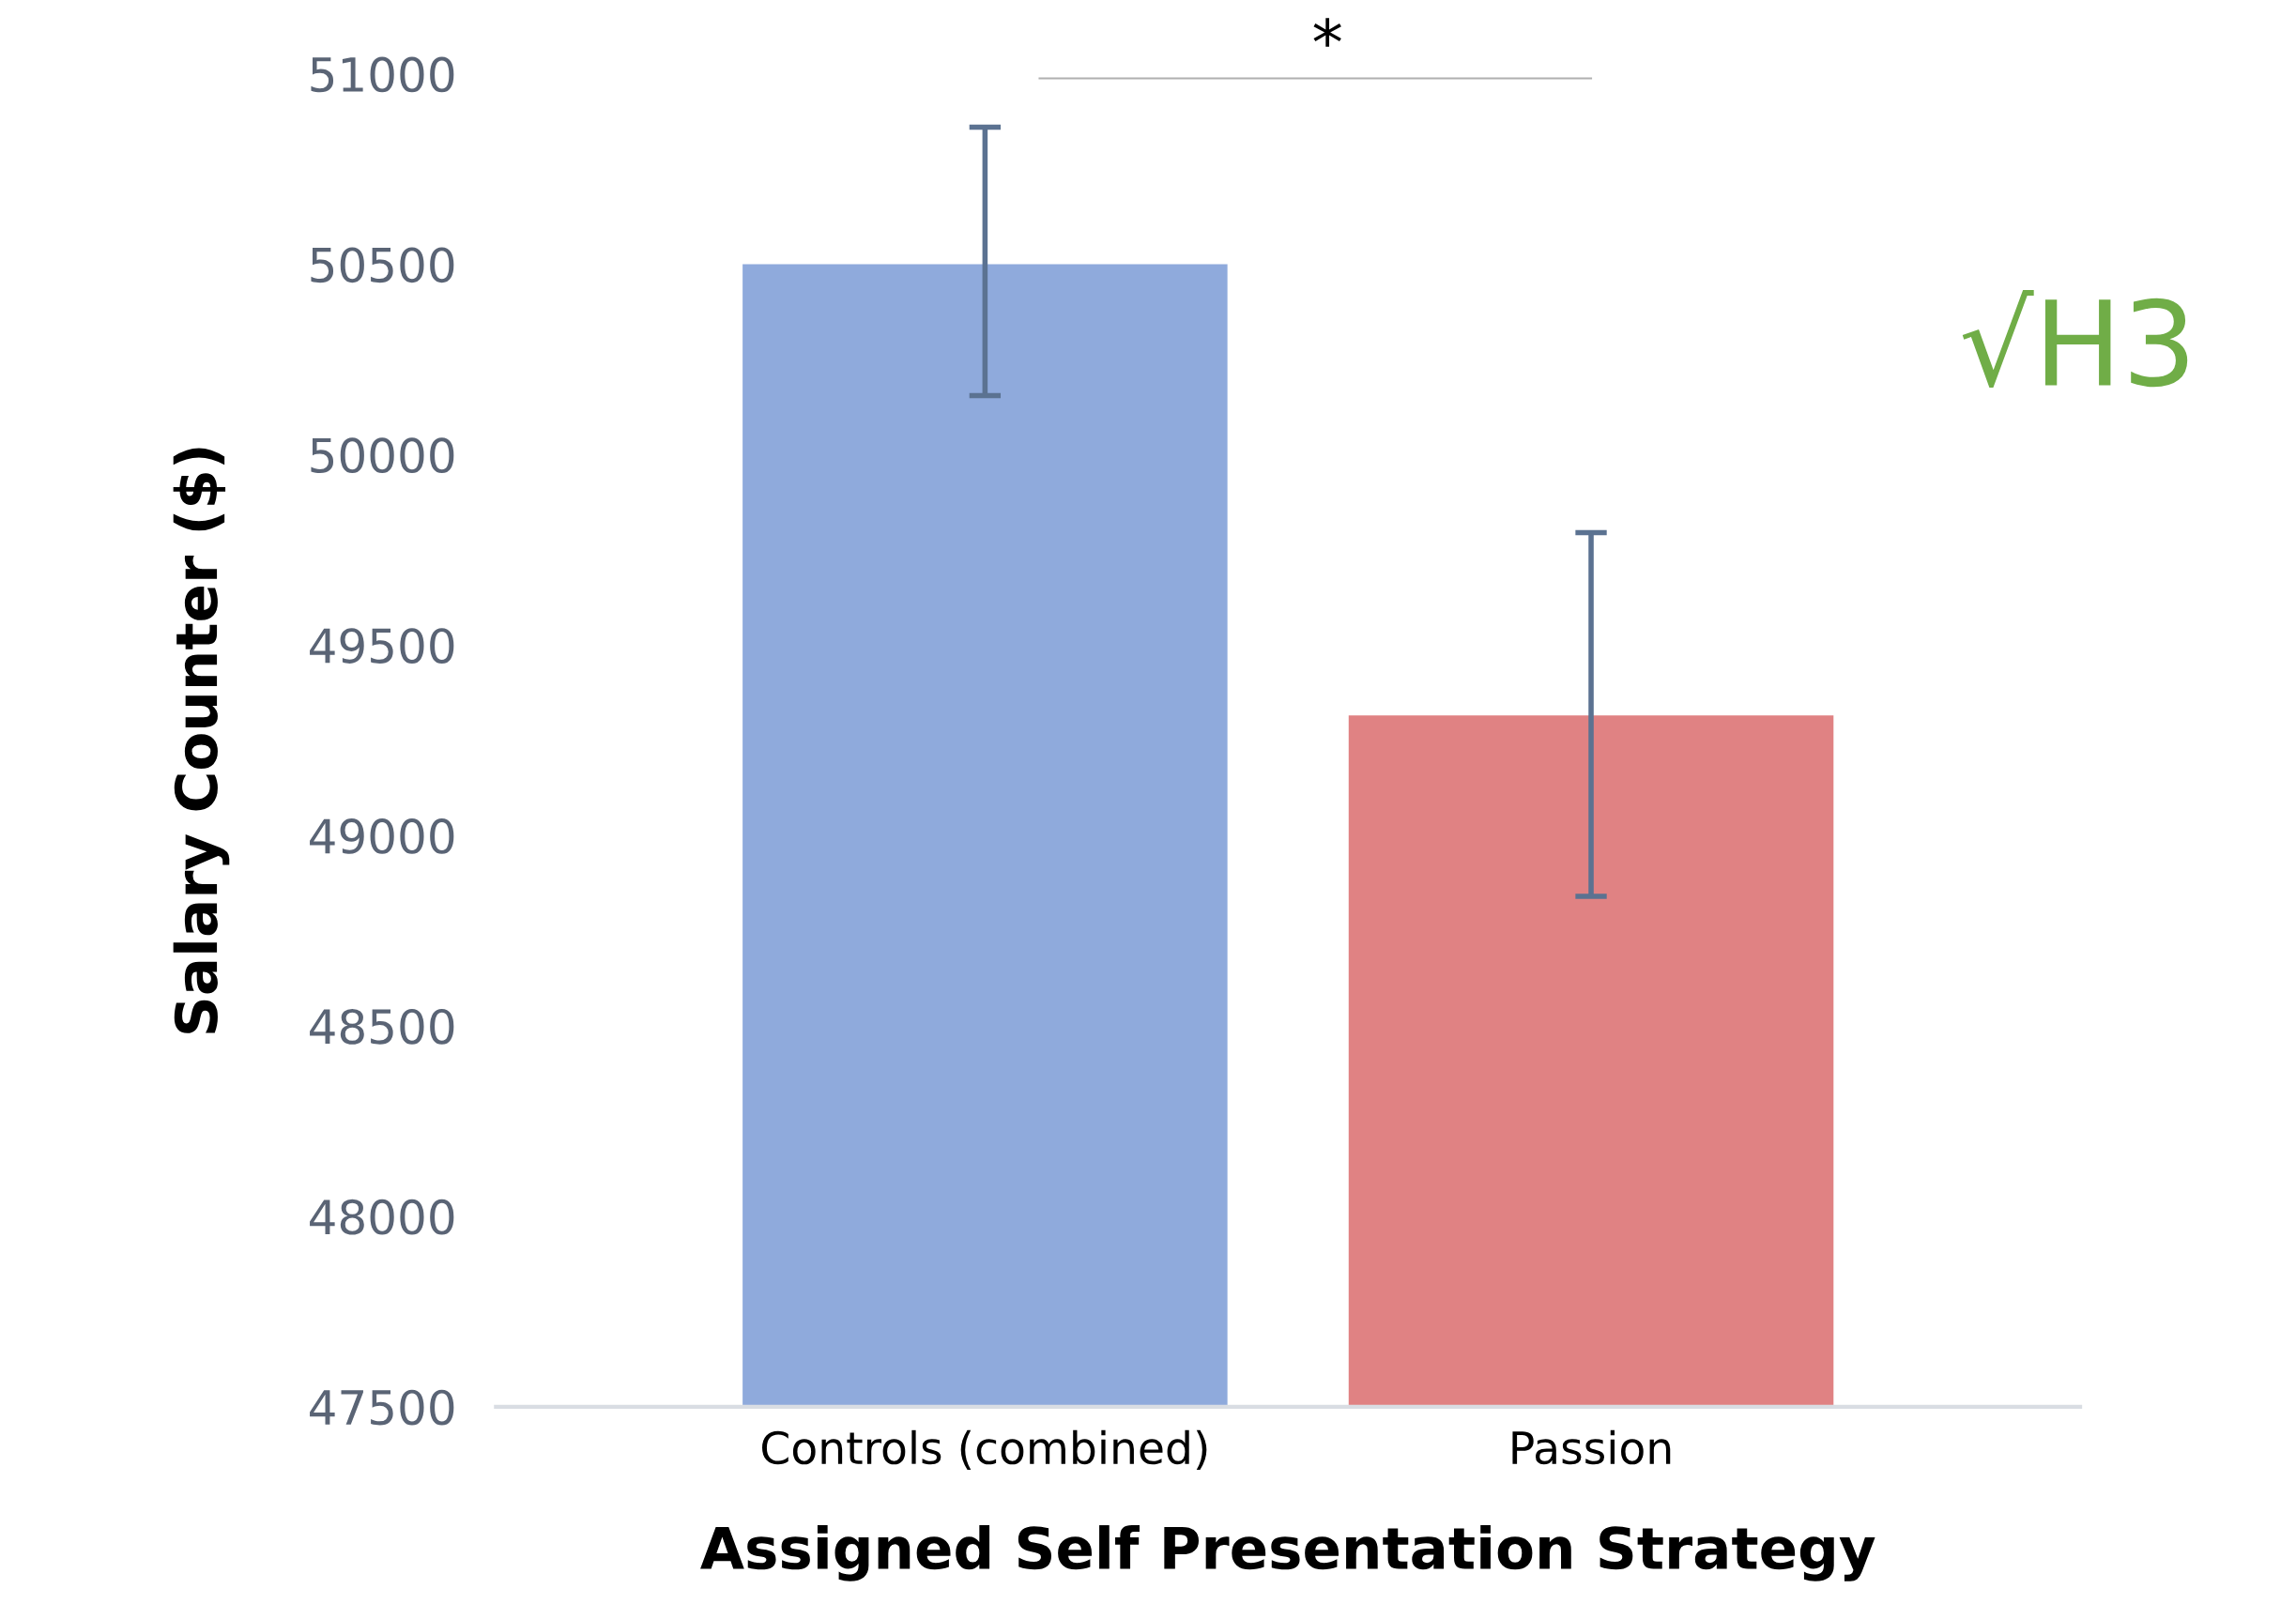  Describe the element at coordinates (382, 836) in the screenshot. I see `y-tick-label: 49000` at that location.